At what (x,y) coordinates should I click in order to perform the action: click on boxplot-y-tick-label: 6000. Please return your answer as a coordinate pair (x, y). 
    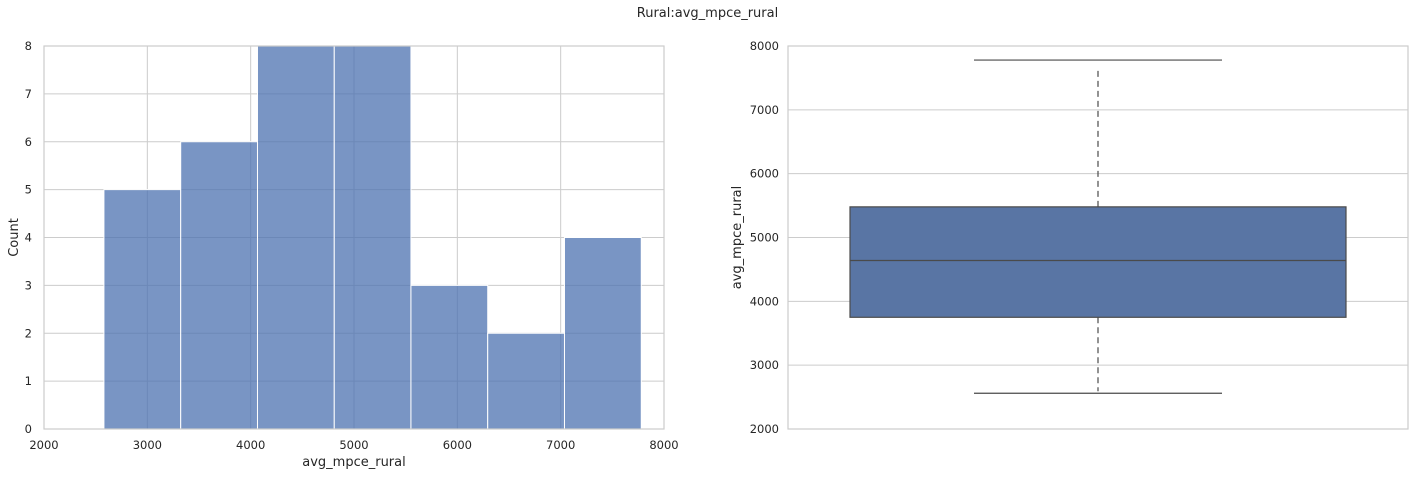
    Looking at the image, I should click on (764, 174).